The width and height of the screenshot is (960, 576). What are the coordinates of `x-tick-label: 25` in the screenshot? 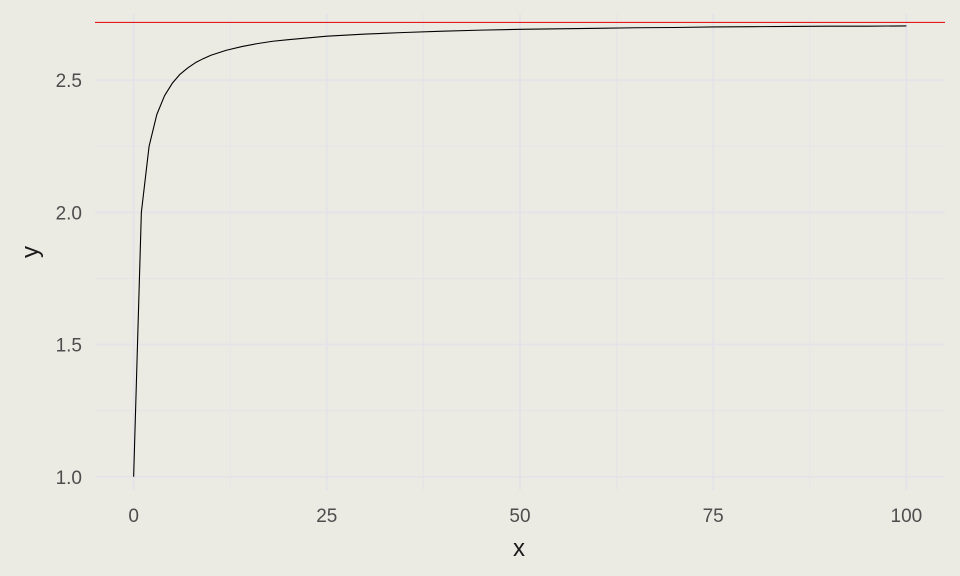 It's located at (326, 516).